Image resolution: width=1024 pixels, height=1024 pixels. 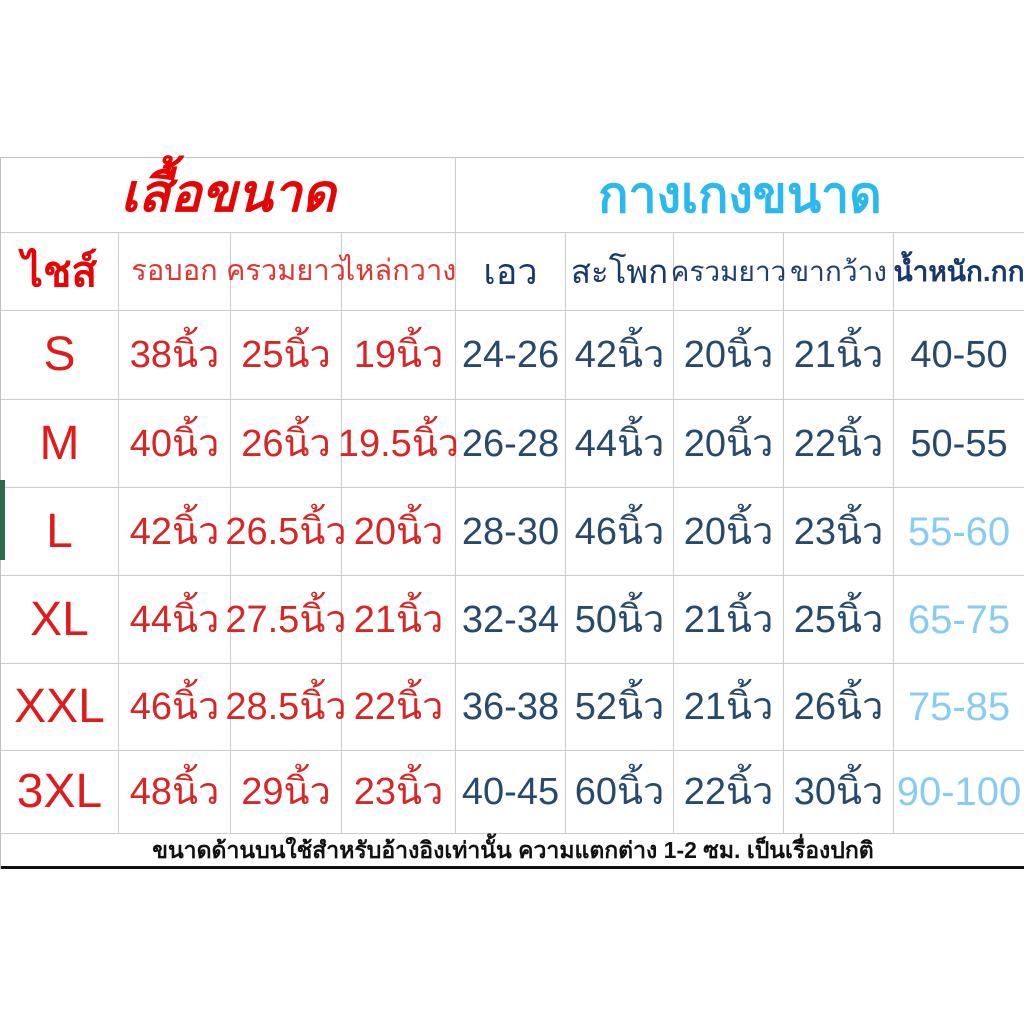 What do you see at coordinates (399, 355) in the screenshot?
I see `shoulder-cell: 19นิ้ว` at bounding box center [399, 355].